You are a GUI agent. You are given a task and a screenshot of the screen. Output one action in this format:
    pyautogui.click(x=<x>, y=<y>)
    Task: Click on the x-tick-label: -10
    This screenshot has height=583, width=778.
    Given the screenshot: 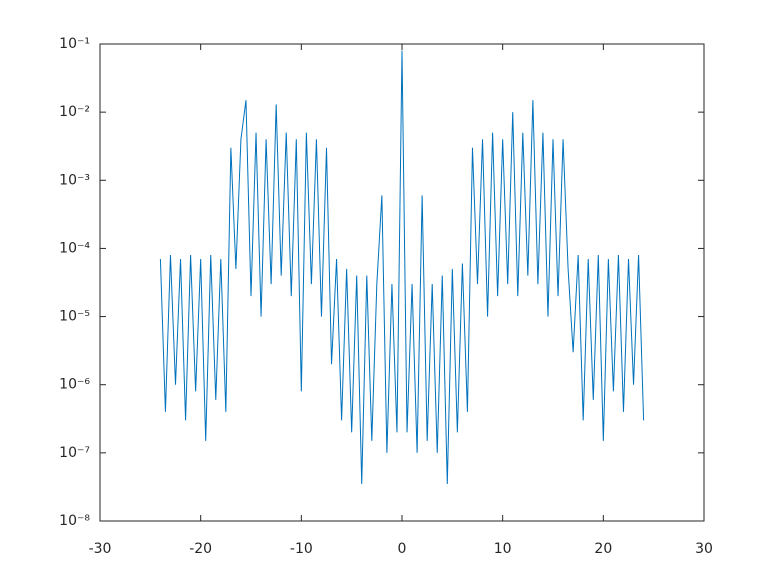 What is the action you would take?
    pyautogui.click(x=301, y=549)
    